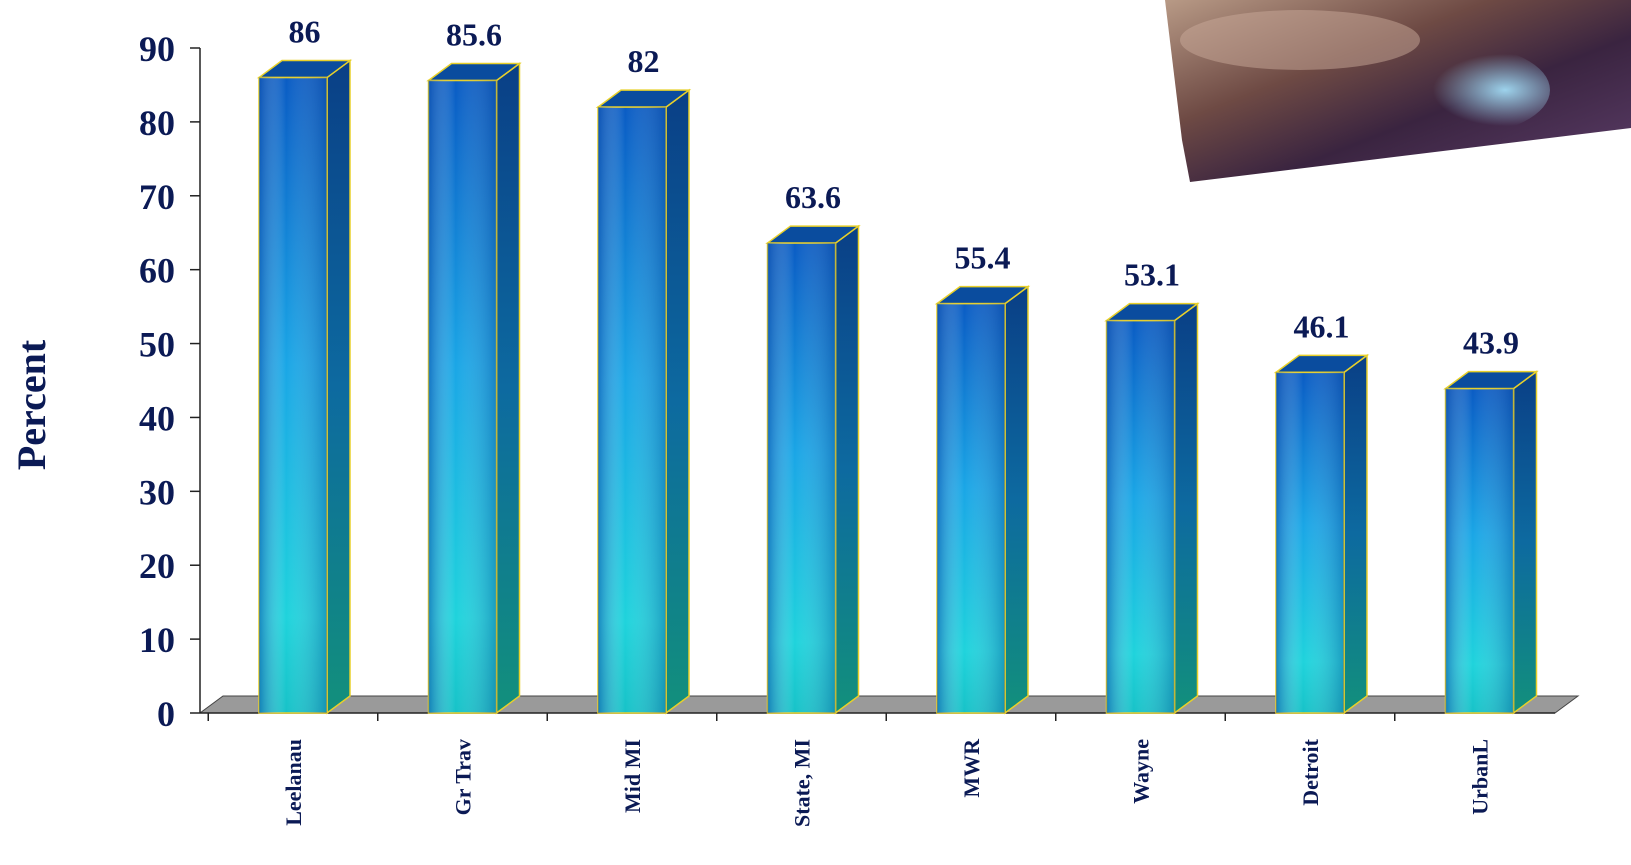  What do you see at coordinates (983, 258) in the screenshot?
I see `value-label: 55.4` at bounding box center [983, 258].